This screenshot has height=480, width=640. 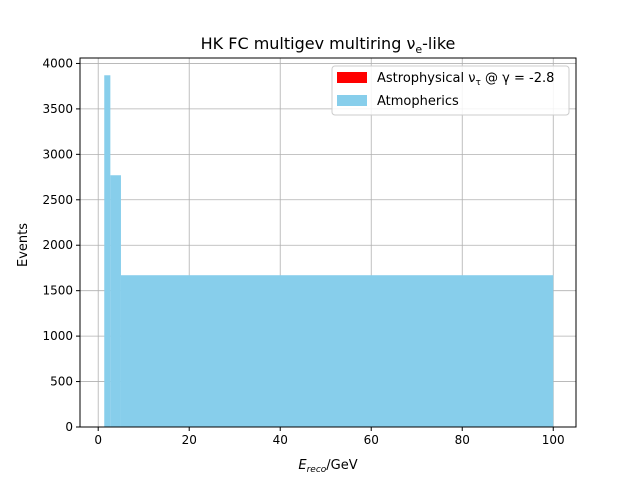 I want to click on chart-title: HK FC multigev multiring νe-like, so click(x=328, y=45).